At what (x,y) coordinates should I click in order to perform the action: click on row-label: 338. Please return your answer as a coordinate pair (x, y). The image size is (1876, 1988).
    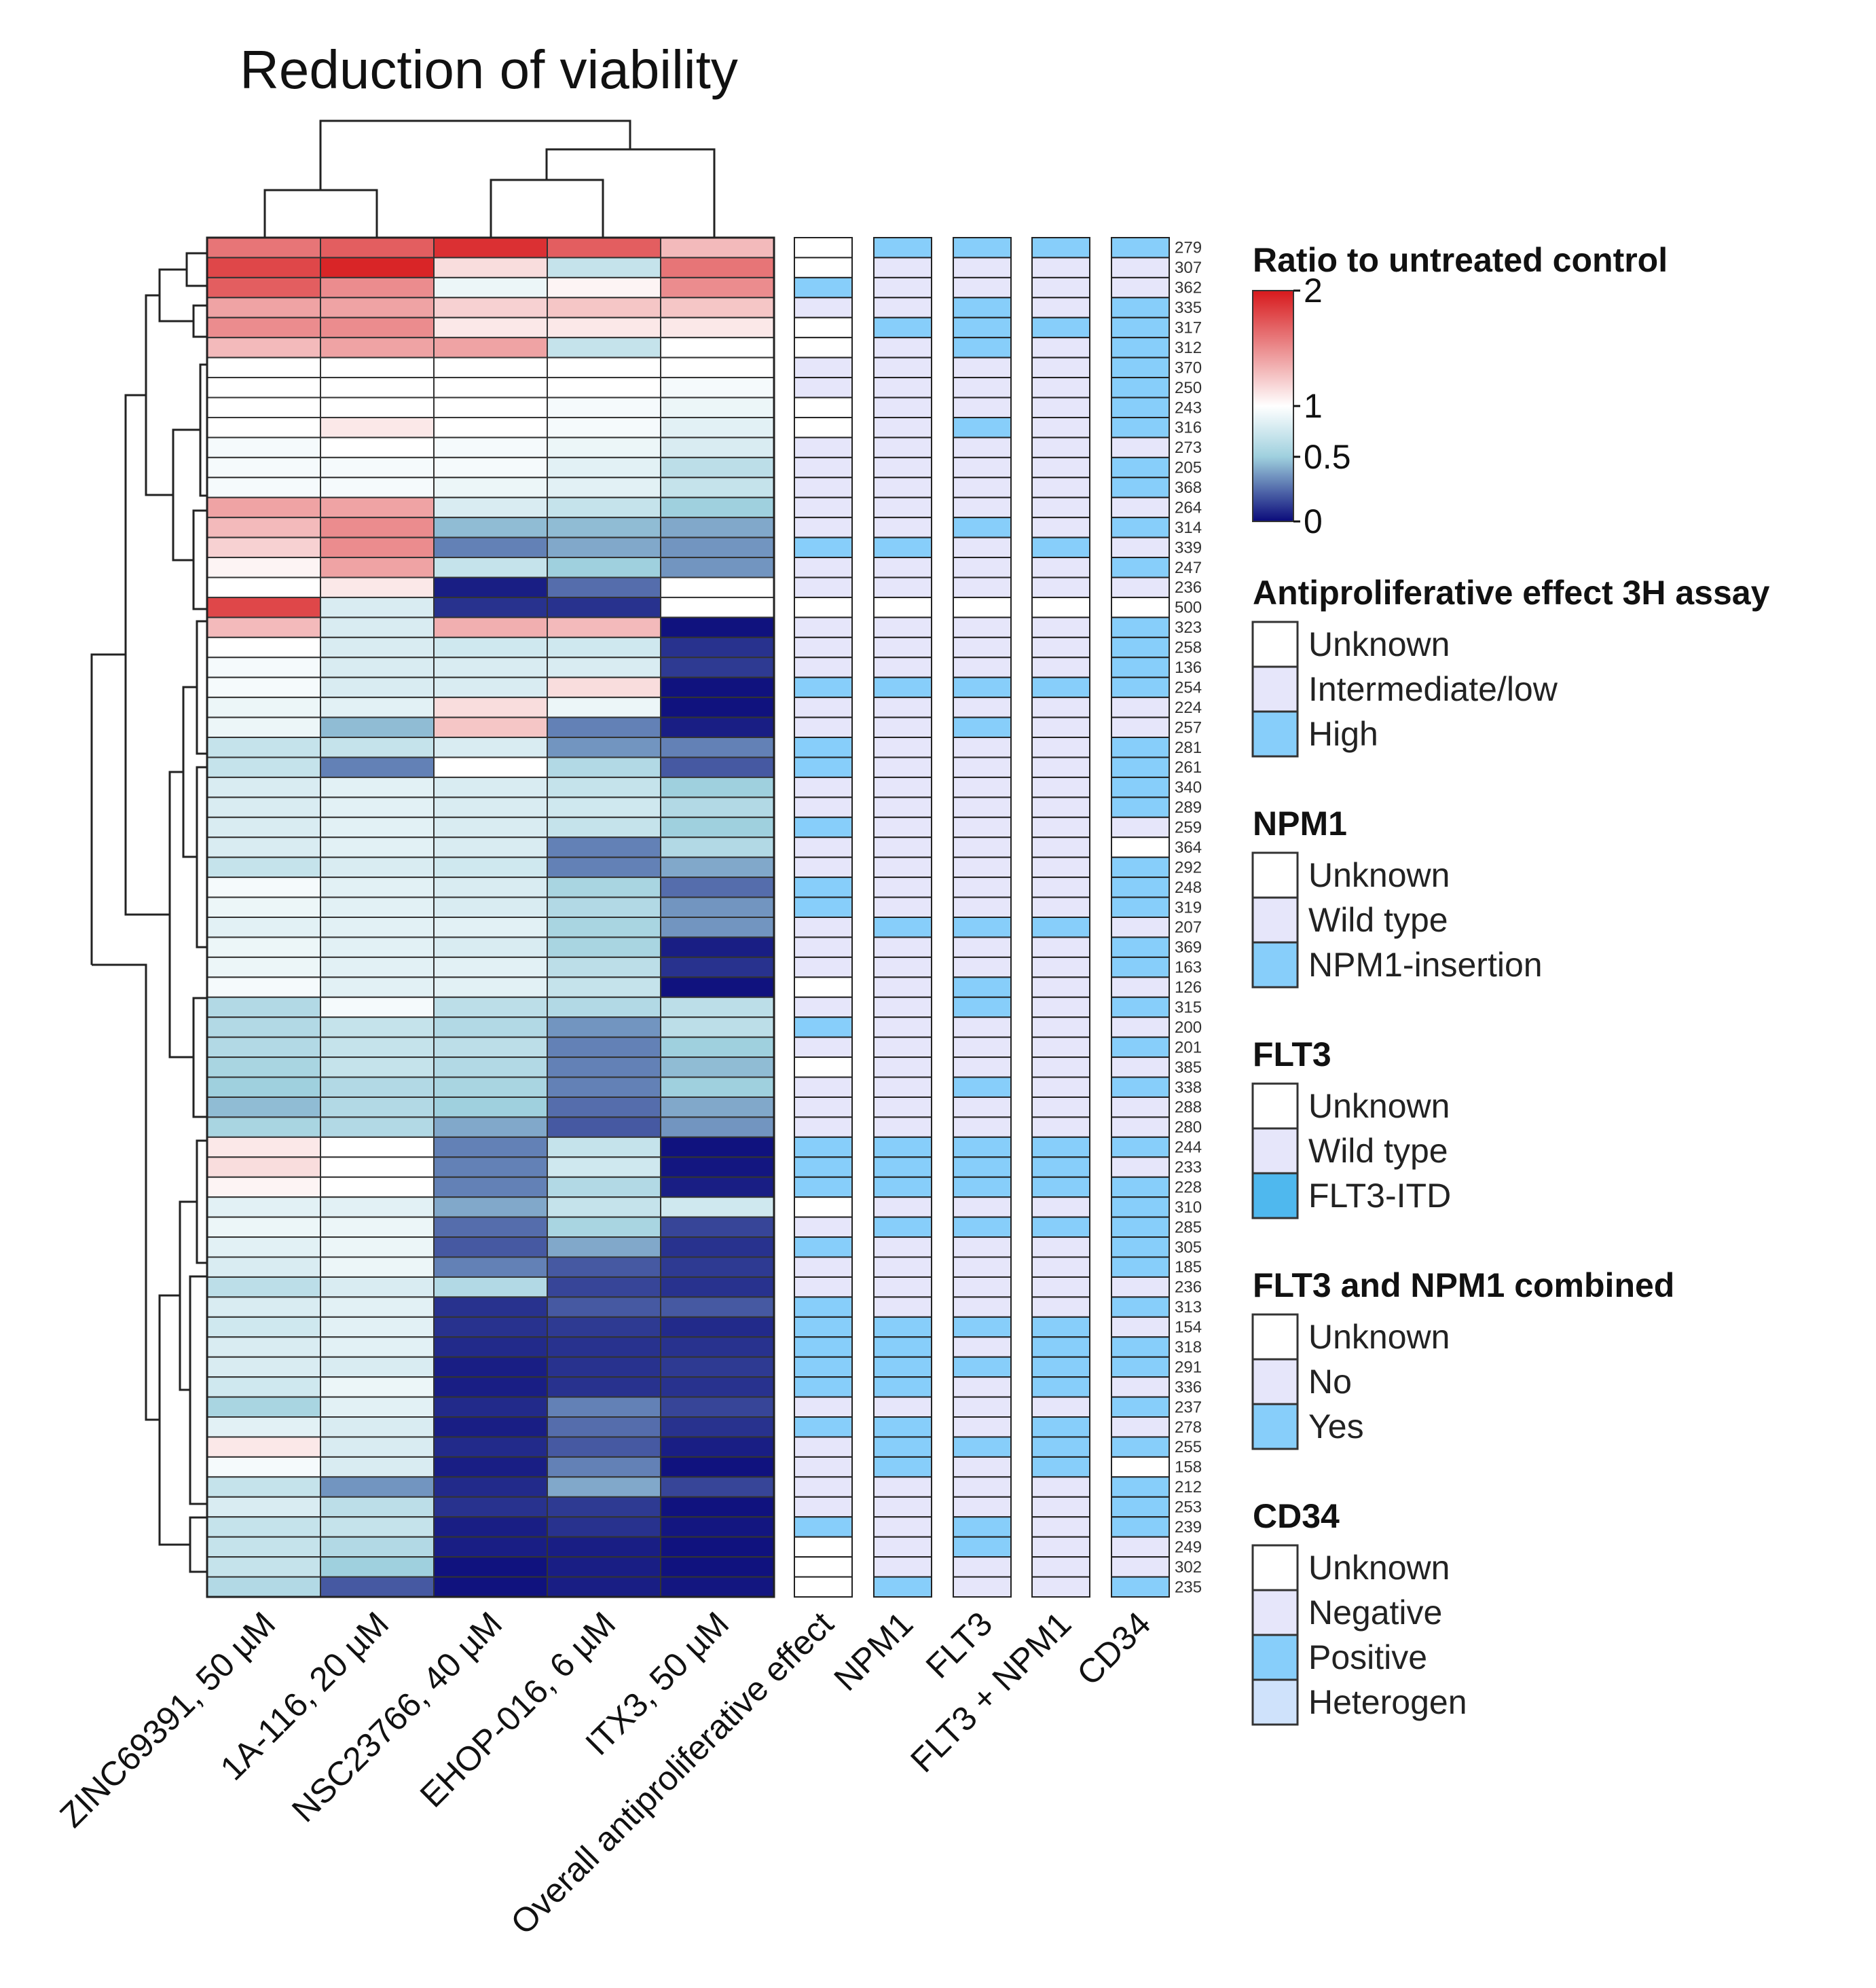
    Looking at the image, I should click on (1188, 1088).